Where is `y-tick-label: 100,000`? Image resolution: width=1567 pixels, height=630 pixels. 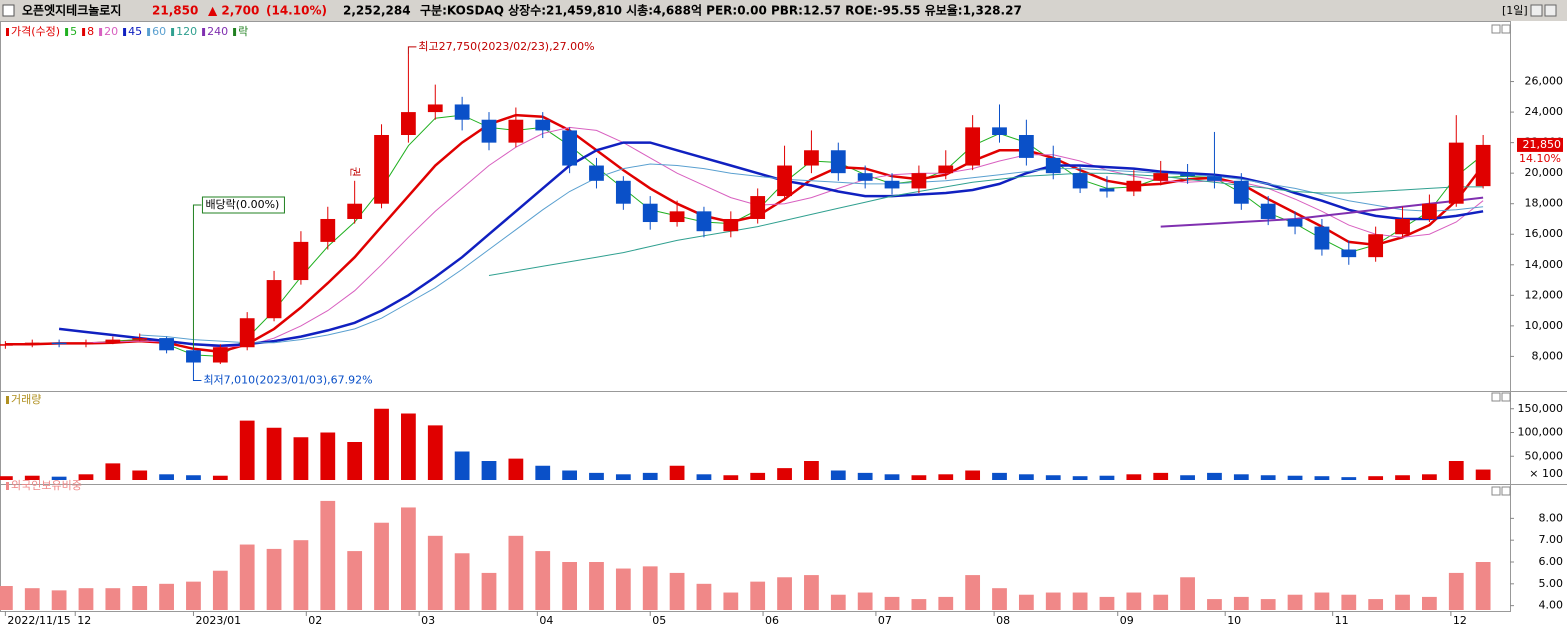 y-tick-label: 100,000 is located at coordinates (1541, 432).